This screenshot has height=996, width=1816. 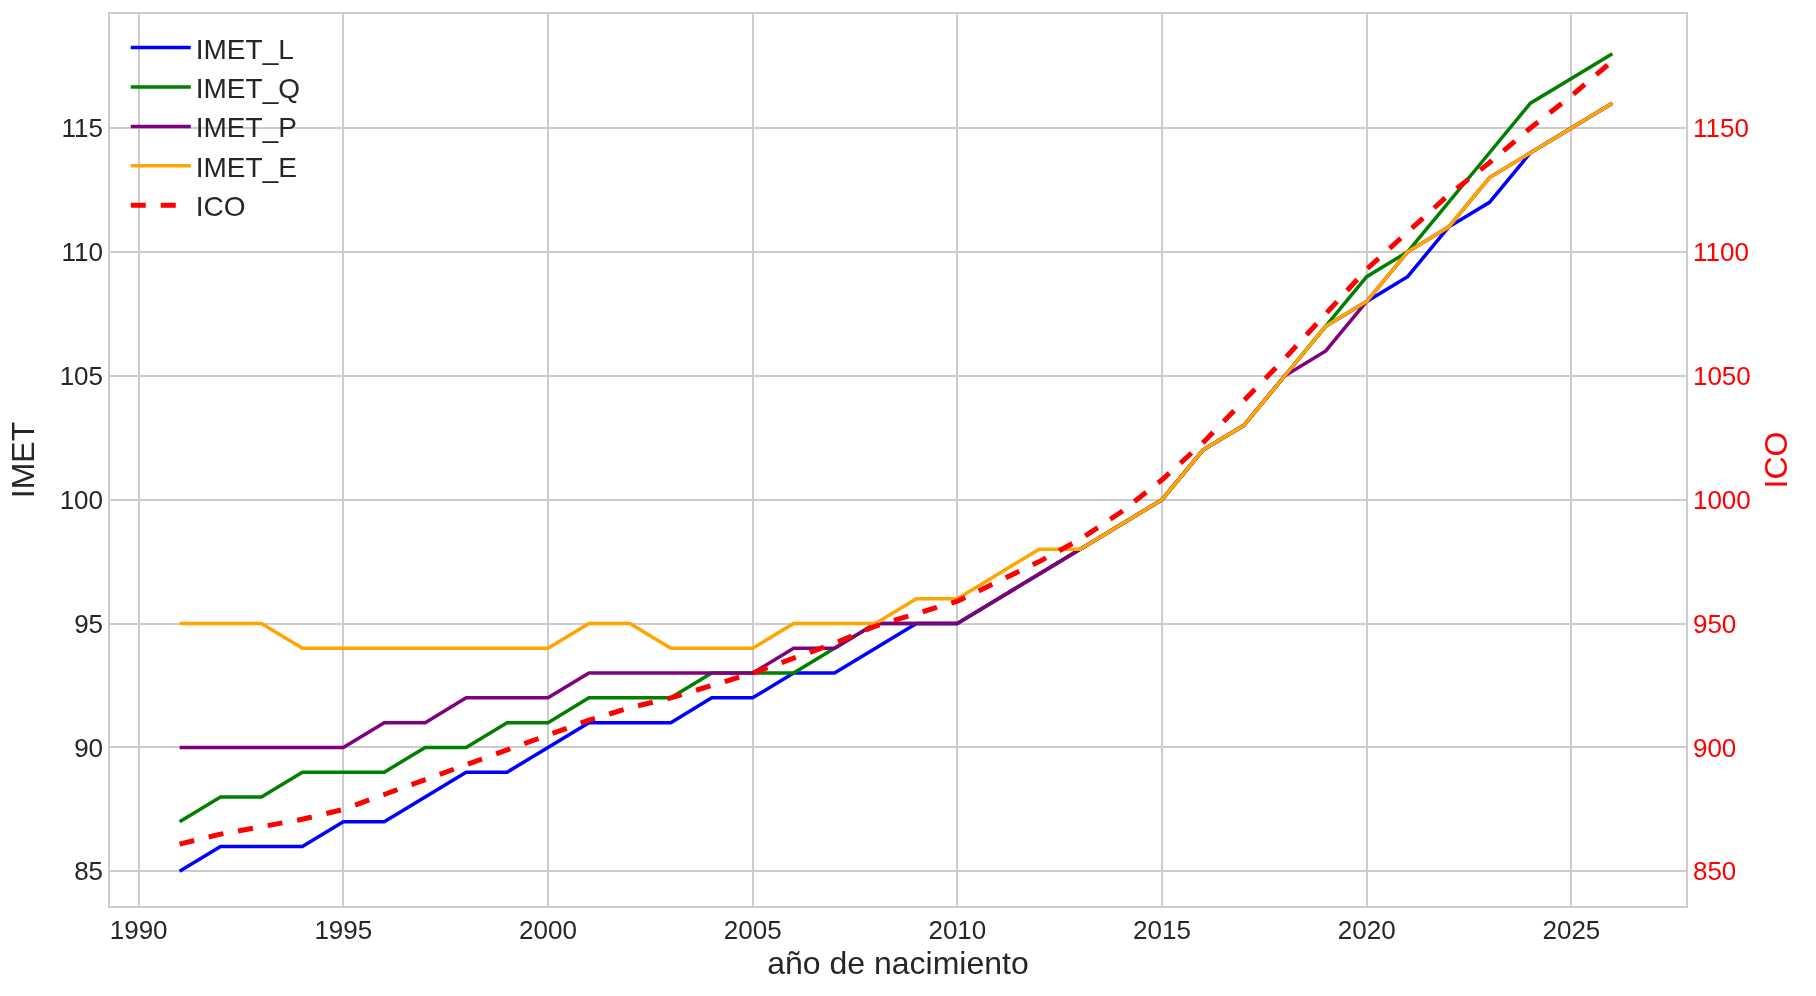 I want to click on x-axis-title: año de nacimiento, so click(x=898, y=962).